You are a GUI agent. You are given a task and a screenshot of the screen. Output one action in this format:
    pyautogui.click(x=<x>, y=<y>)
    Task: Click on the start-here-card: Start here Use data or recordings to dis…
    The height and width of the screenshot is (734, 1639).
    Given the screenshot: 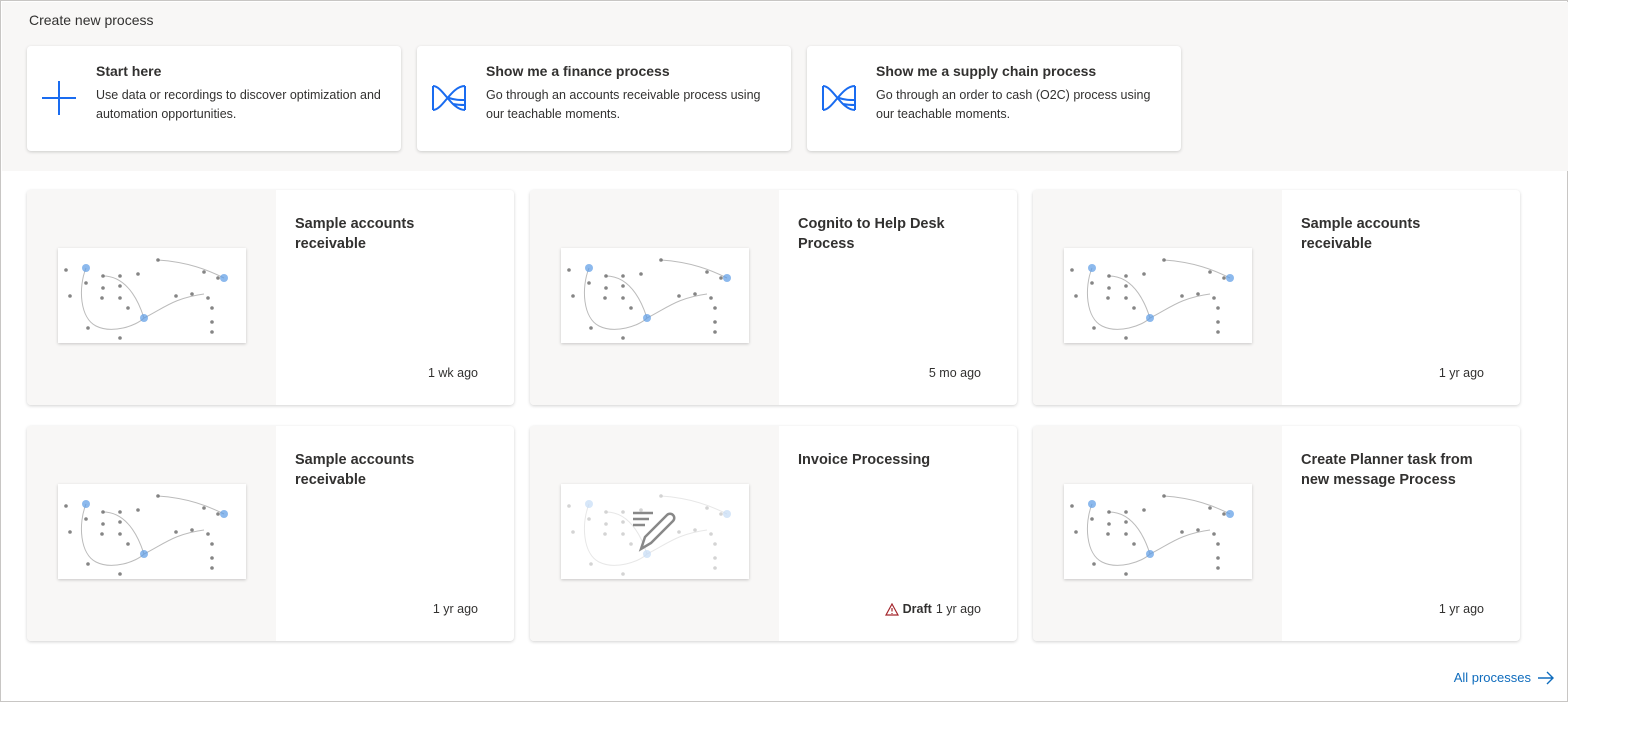 What is the action you would take?
    pyautogui.click(x=214, y=98)
    